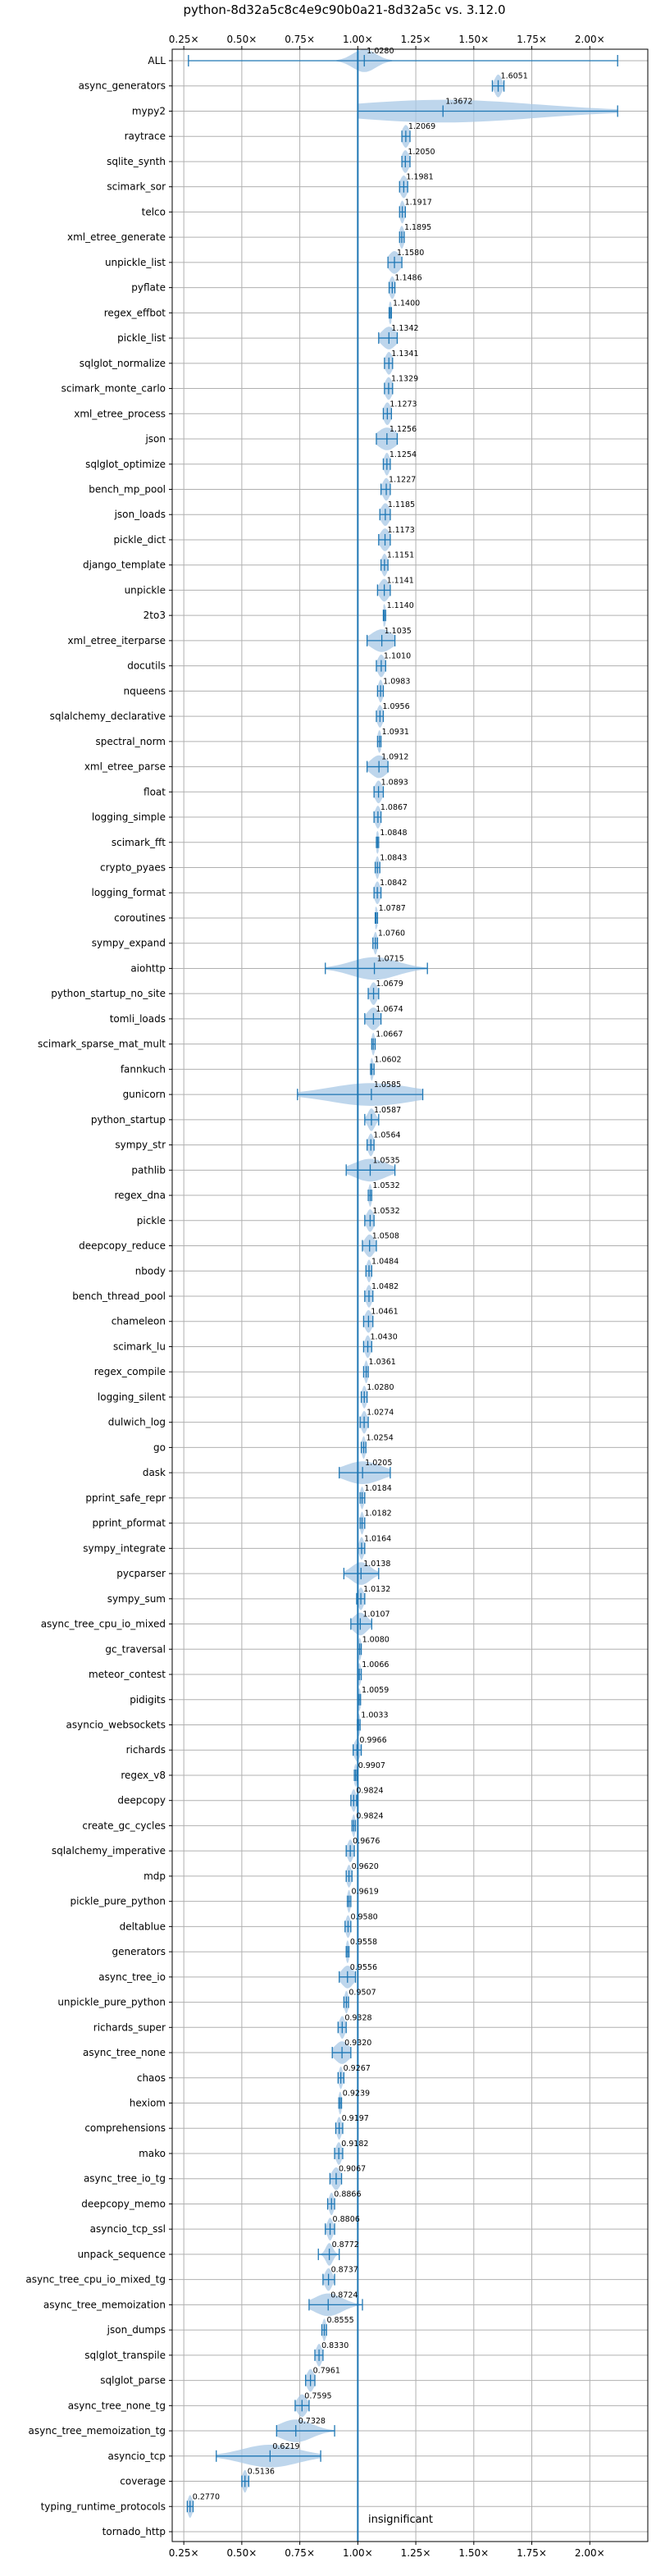  I want to click on value-label: 0.9676, so click(366, 1842).